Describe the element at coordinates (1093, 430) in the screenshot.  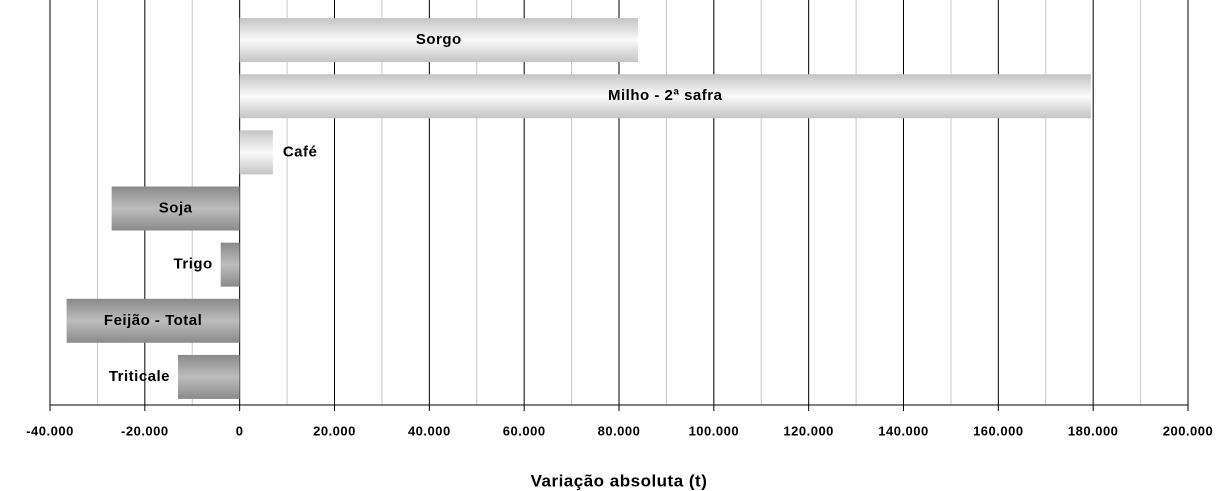
I see `x-tick-label: 180.000` at that location.